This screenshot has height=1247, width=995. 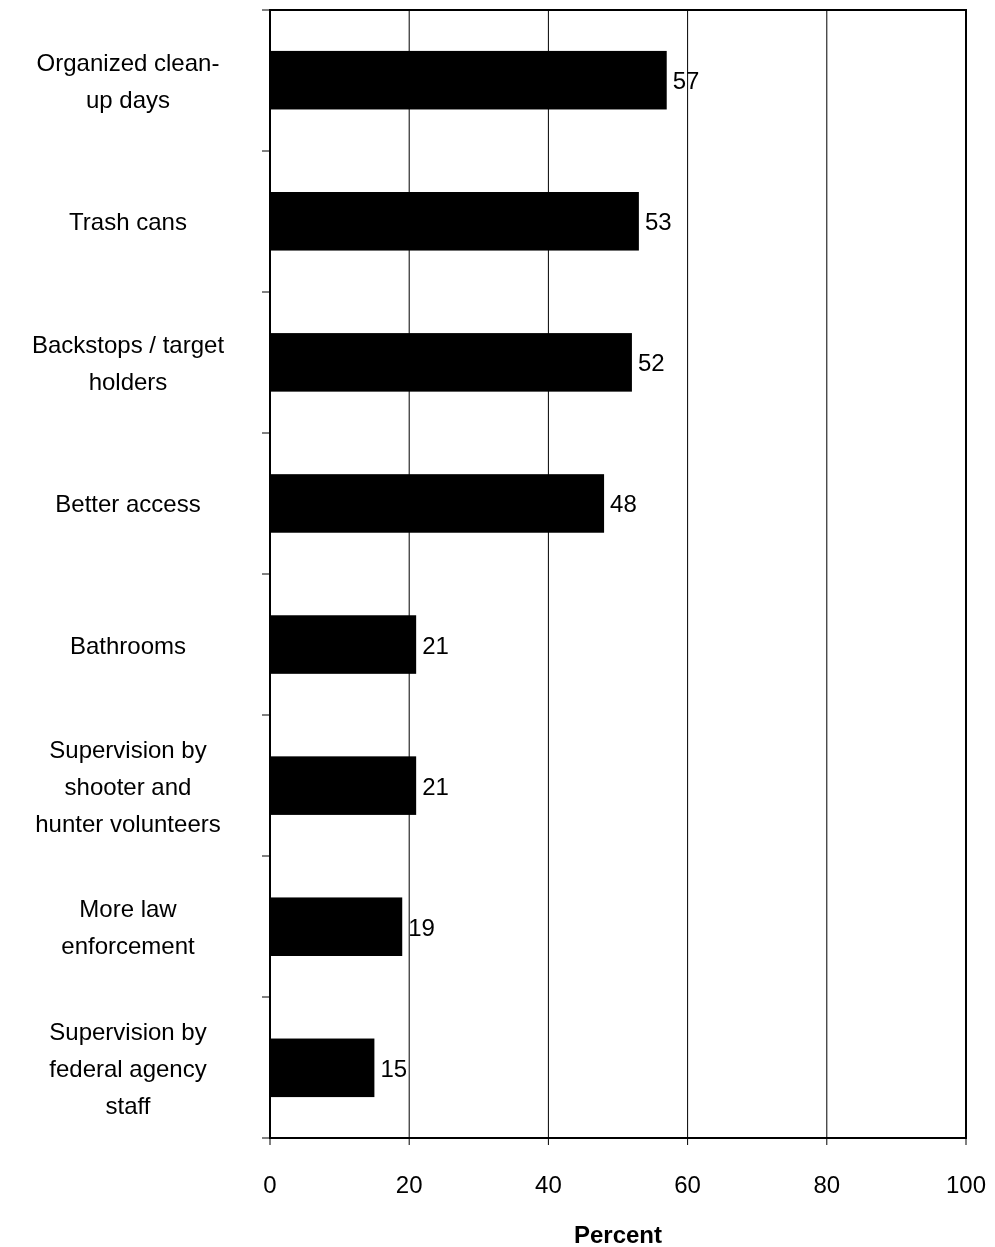 I want to click on y-tick-label: Backstops / target holders, so click(x=128, y=362).